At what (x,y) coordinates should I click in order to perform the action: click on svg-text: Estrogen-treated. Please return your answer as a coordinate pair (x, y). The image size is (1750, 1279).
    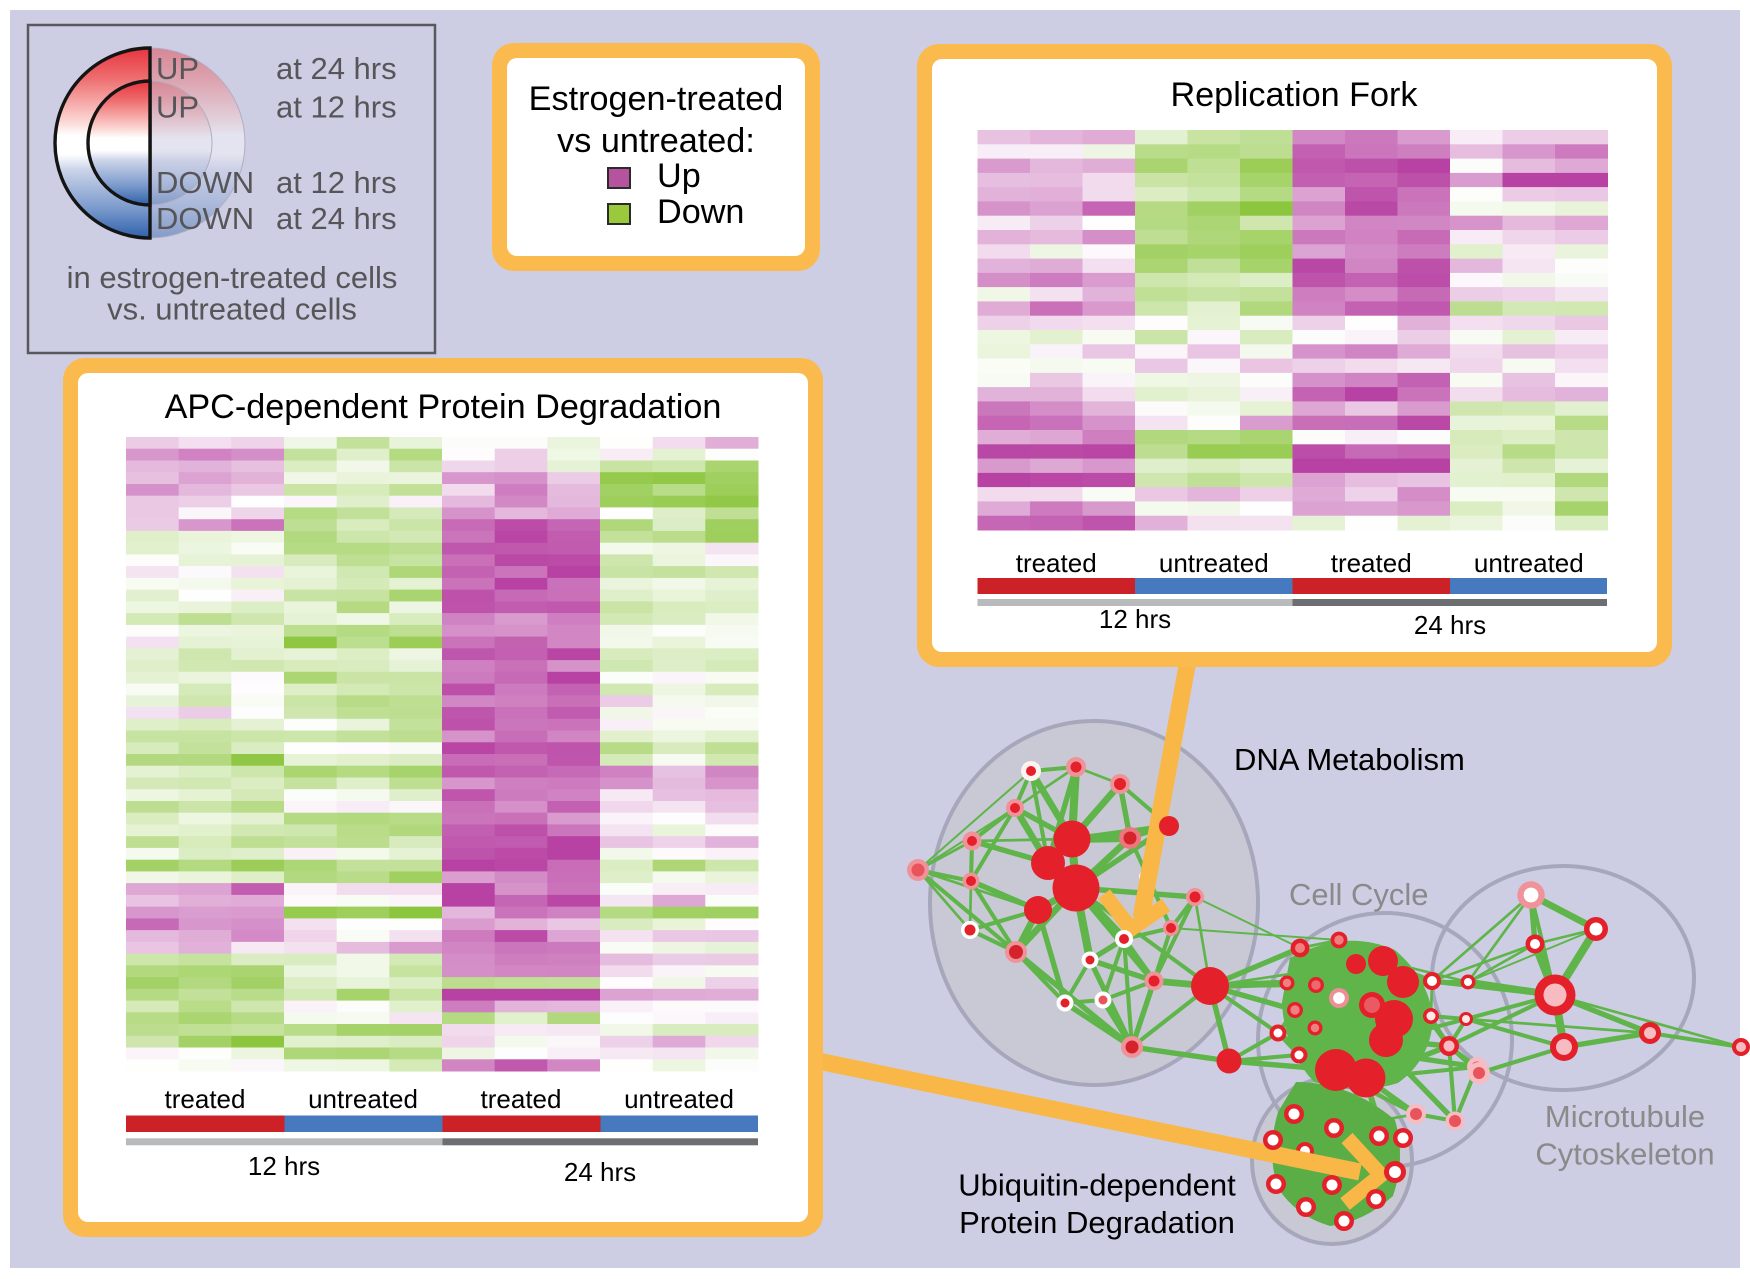
    Looking at the image, I should click on (656, 99).